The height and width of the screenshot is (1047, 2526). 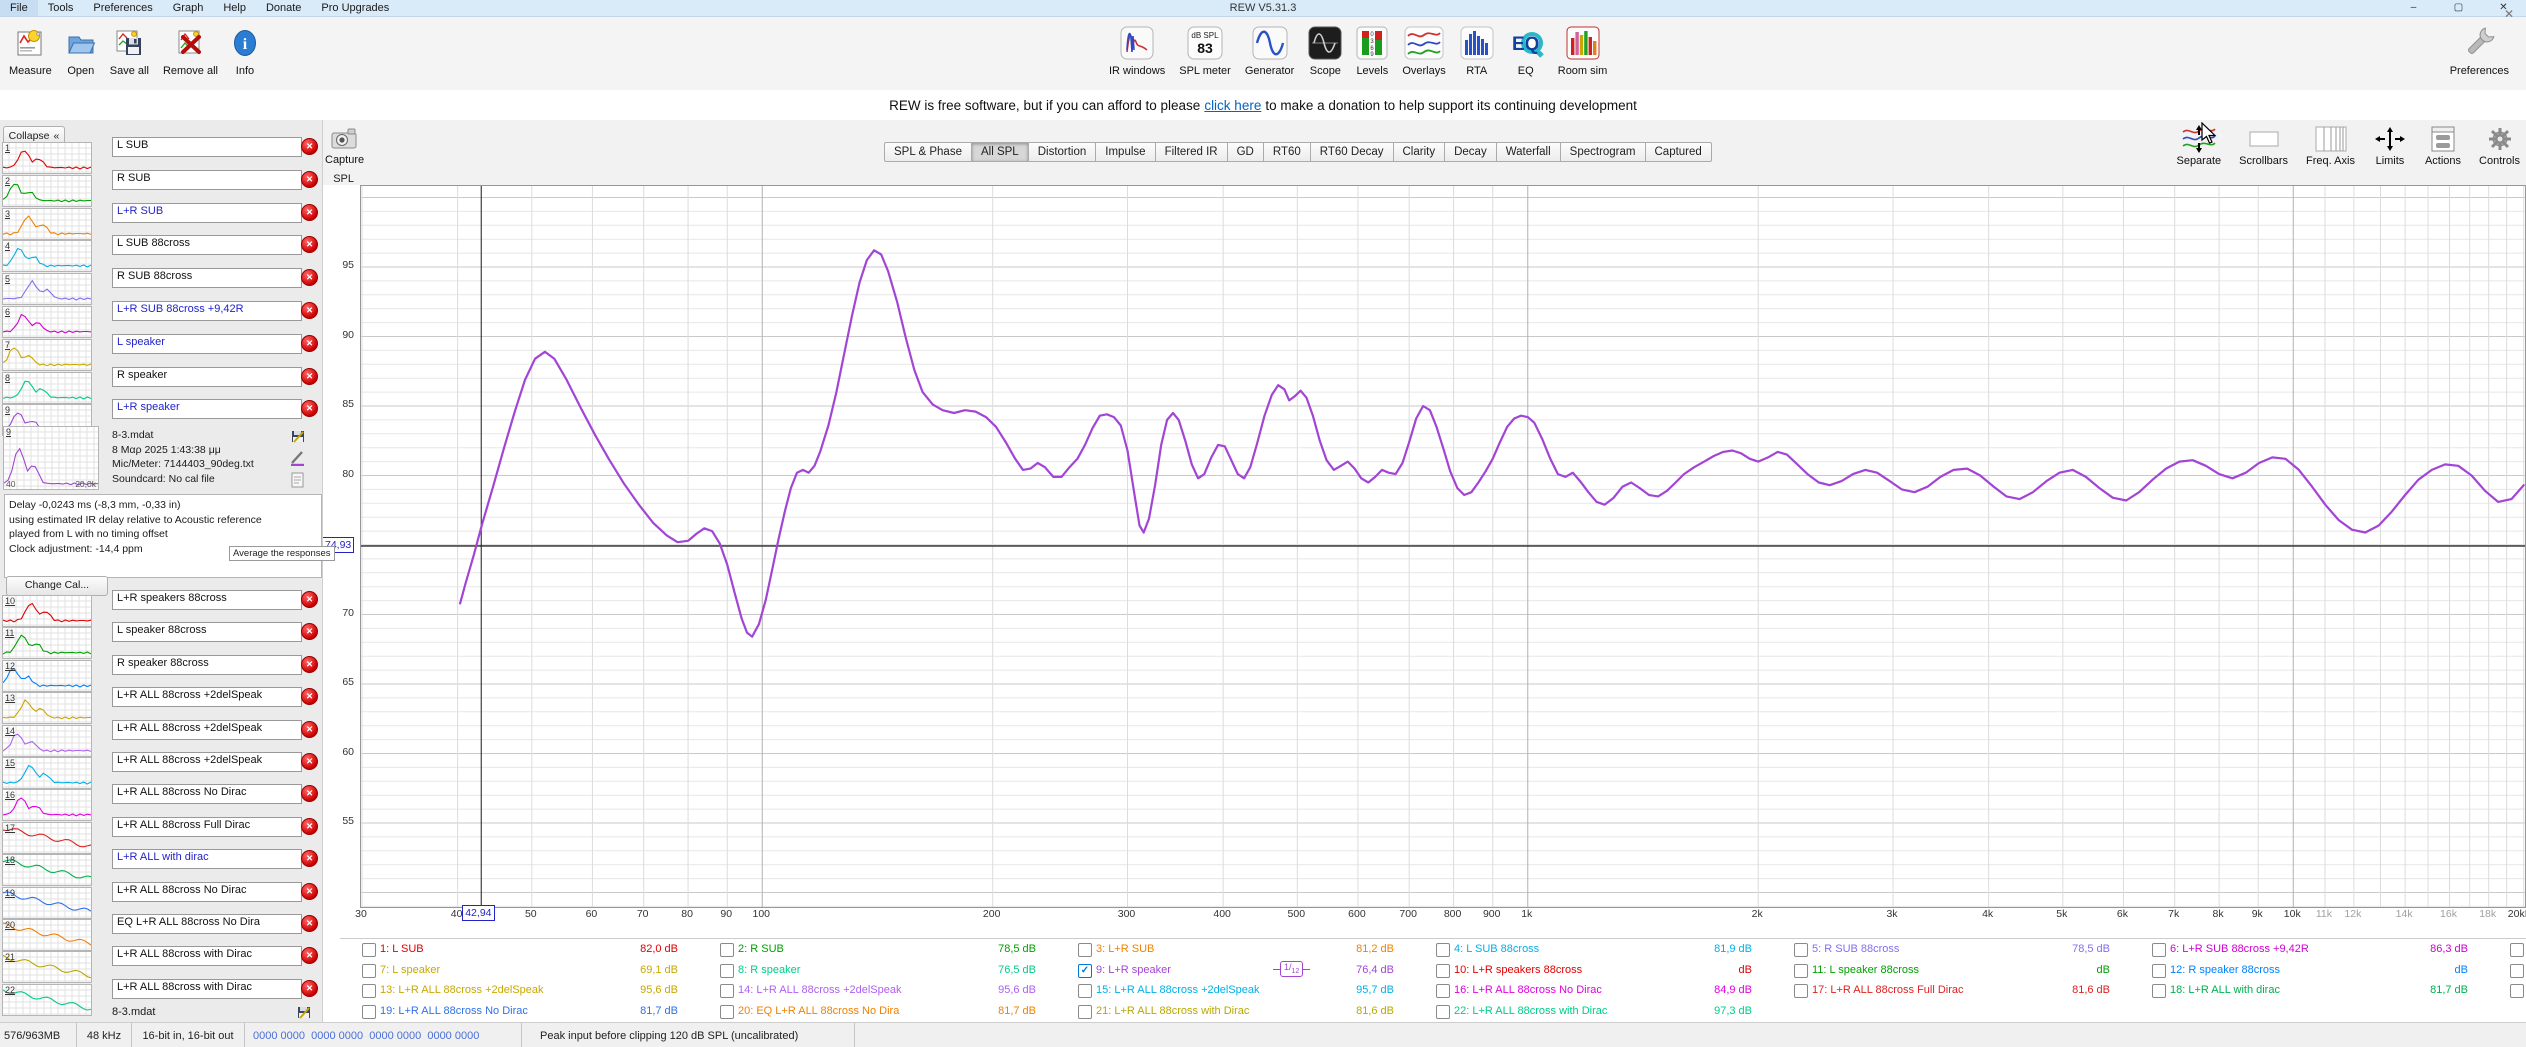 What do you see at coordinates (234, 8) in the screenshot?
I see `menu-item-help: Help` at bounding box center [234, 8].